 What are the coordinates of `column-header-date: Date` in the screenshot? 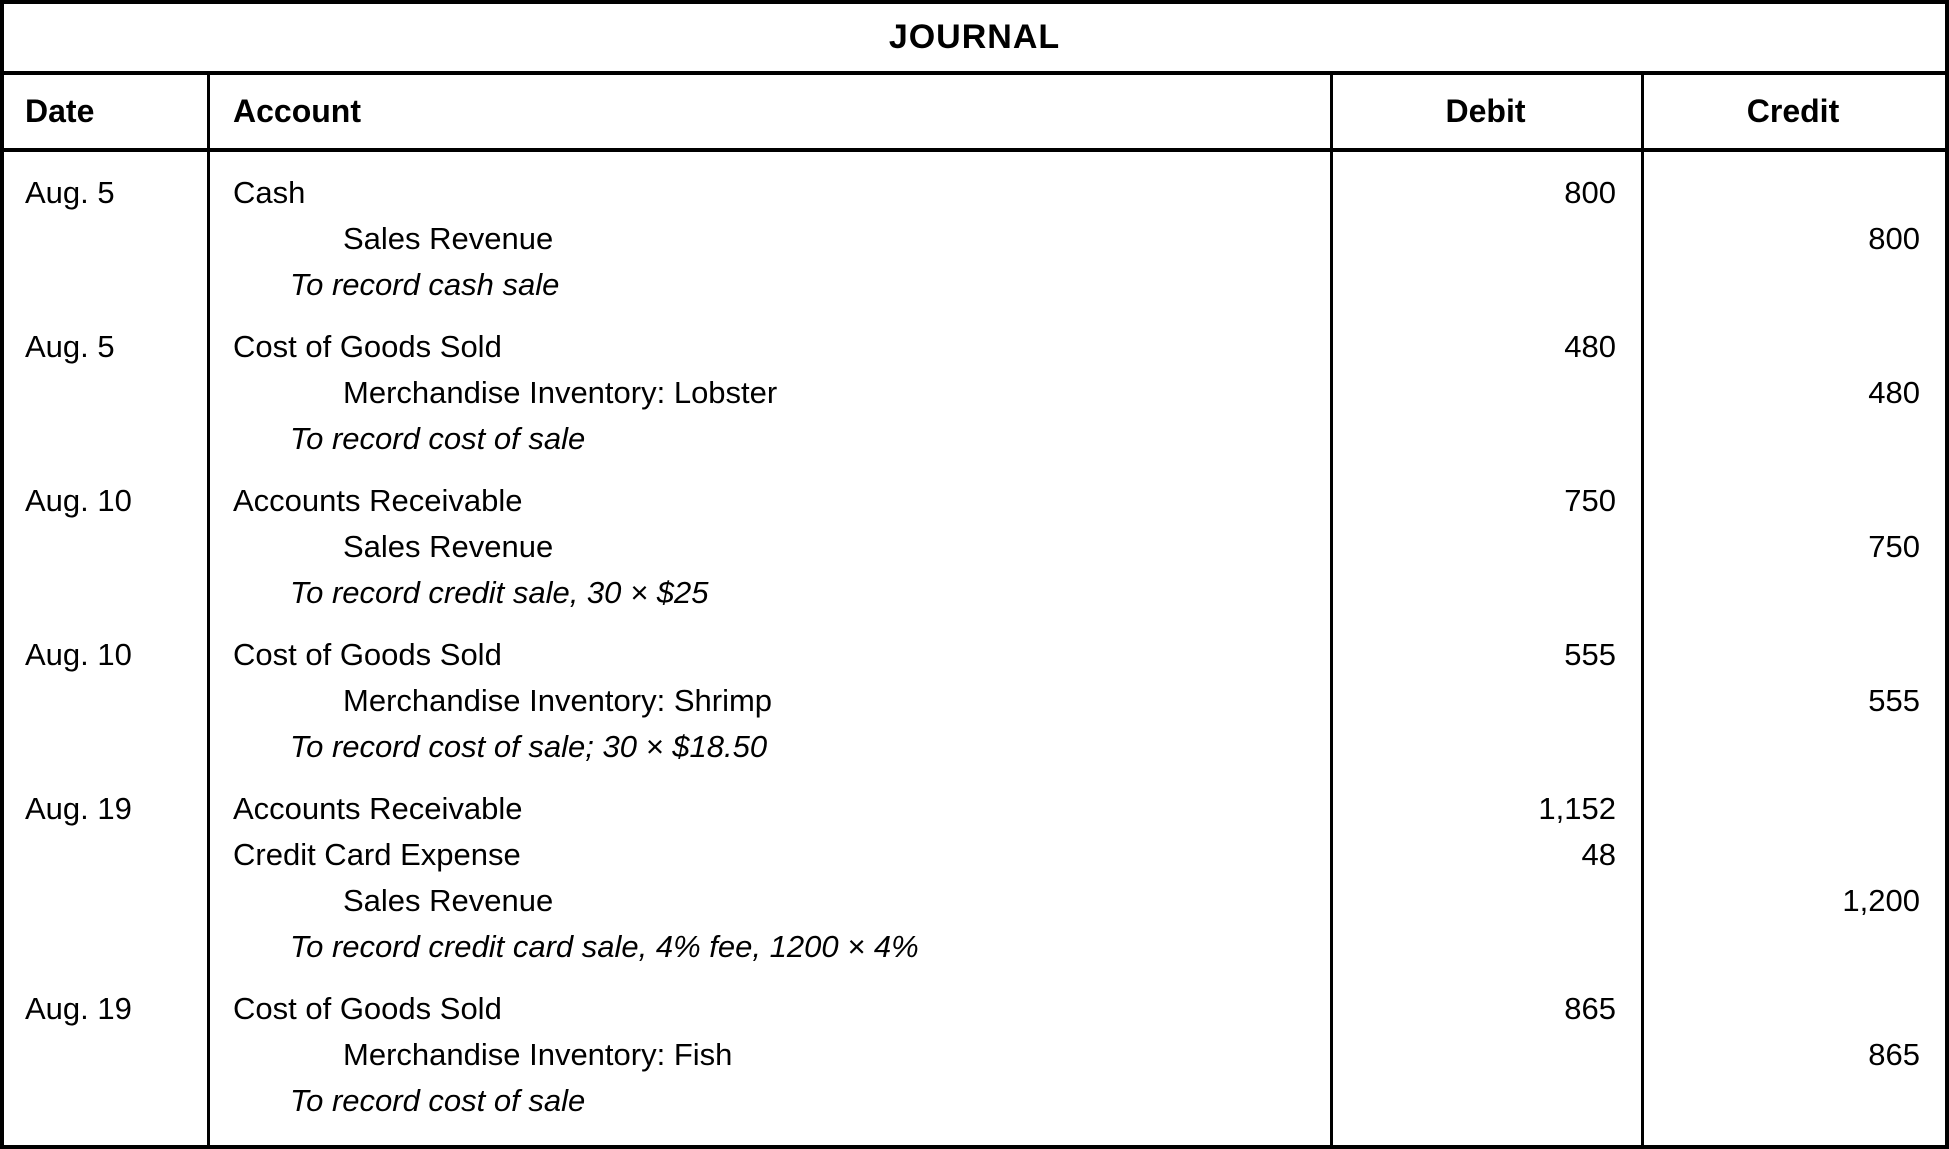 It's located at (60, 111).